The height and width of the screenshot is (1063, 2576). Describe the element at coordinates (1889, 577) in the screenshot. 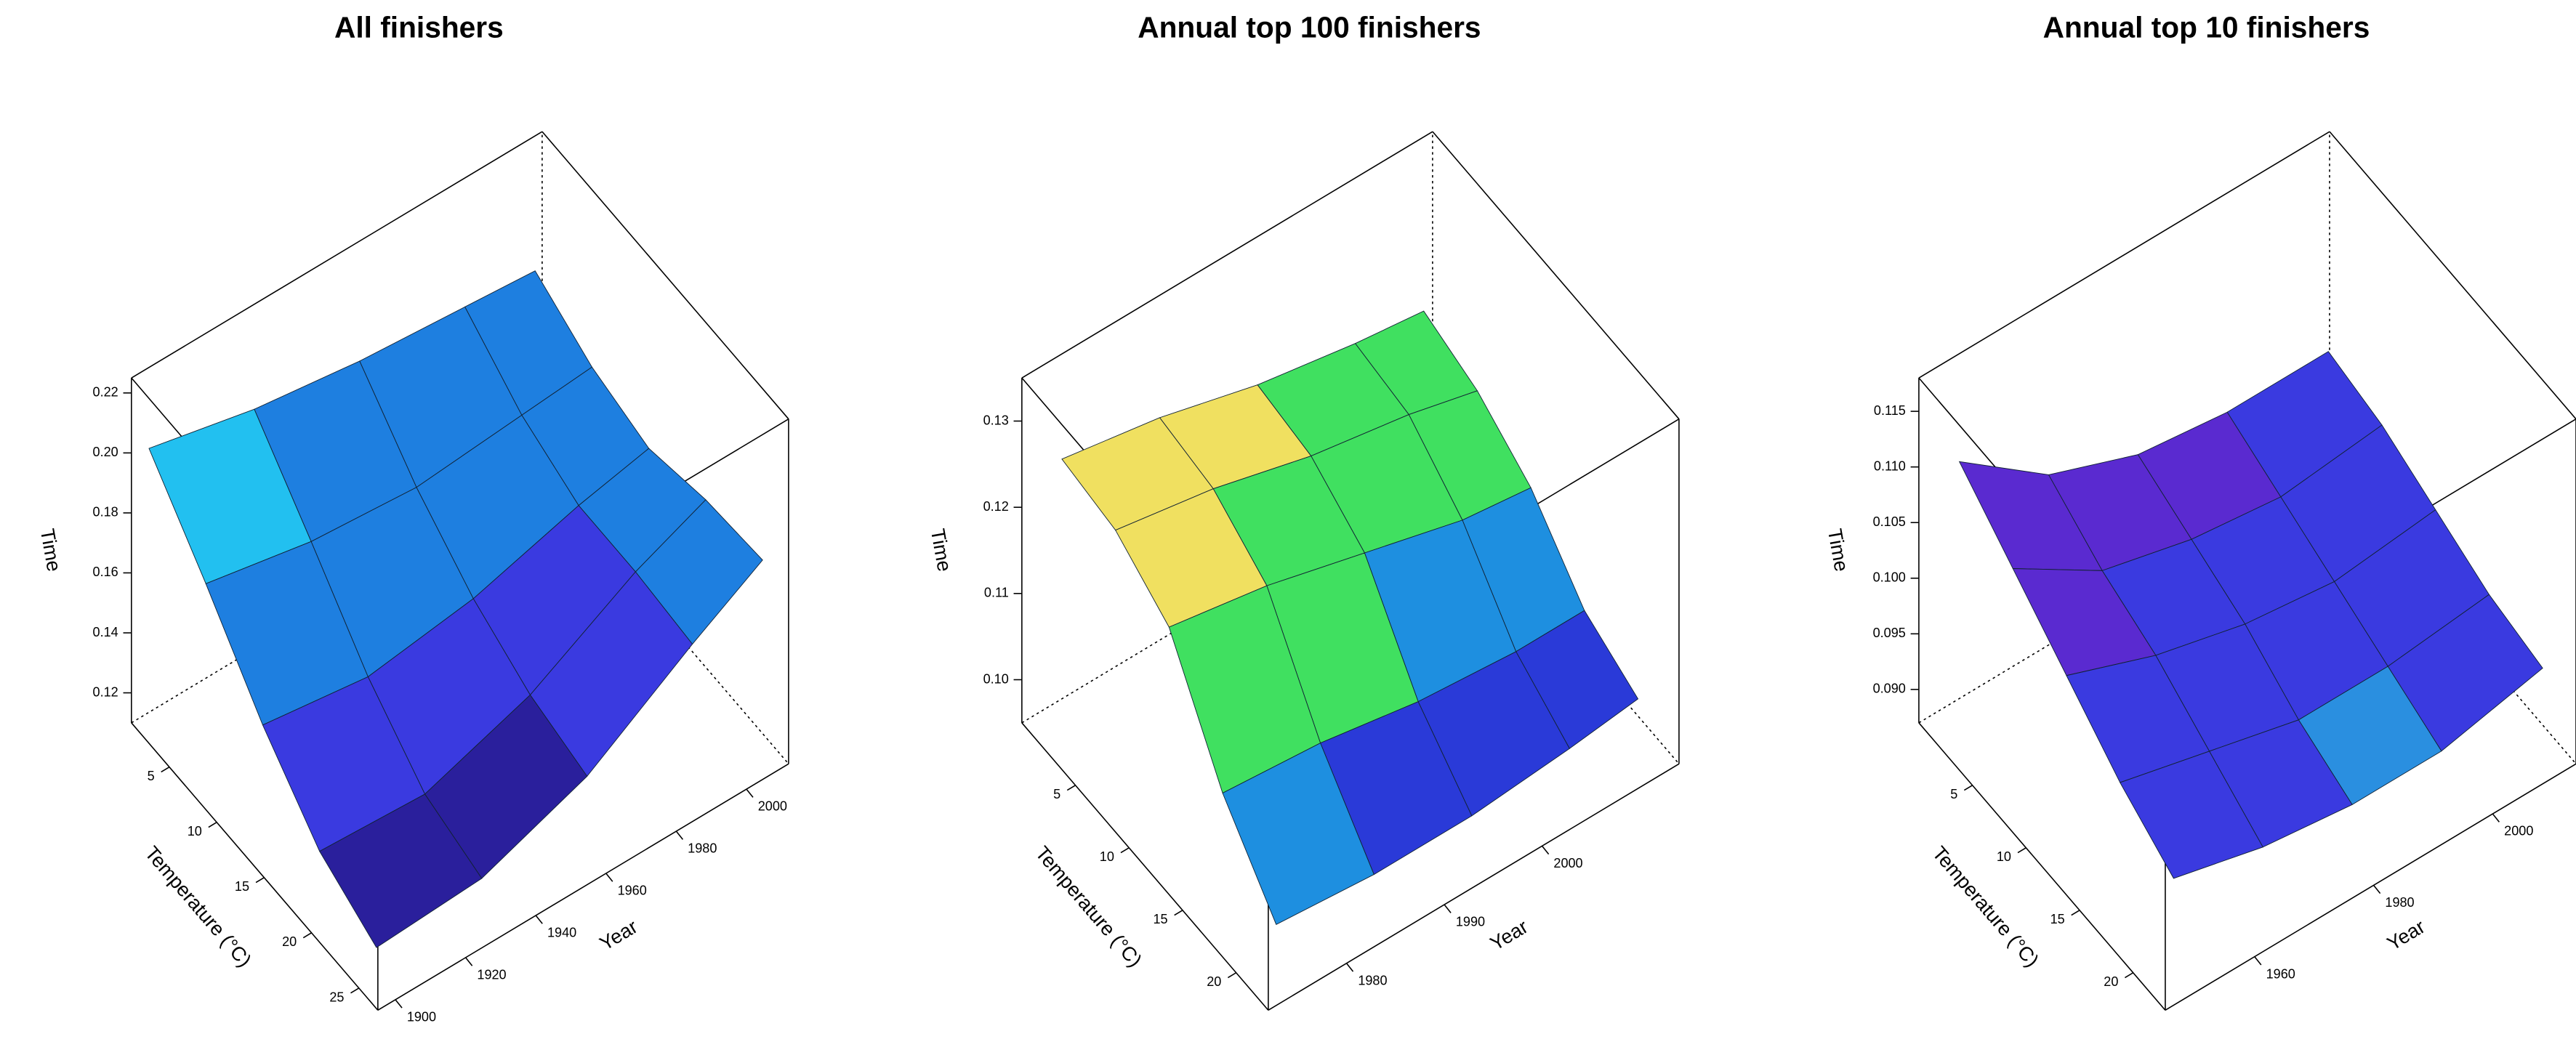

I see `z-tick-label: 0.100` at that location.